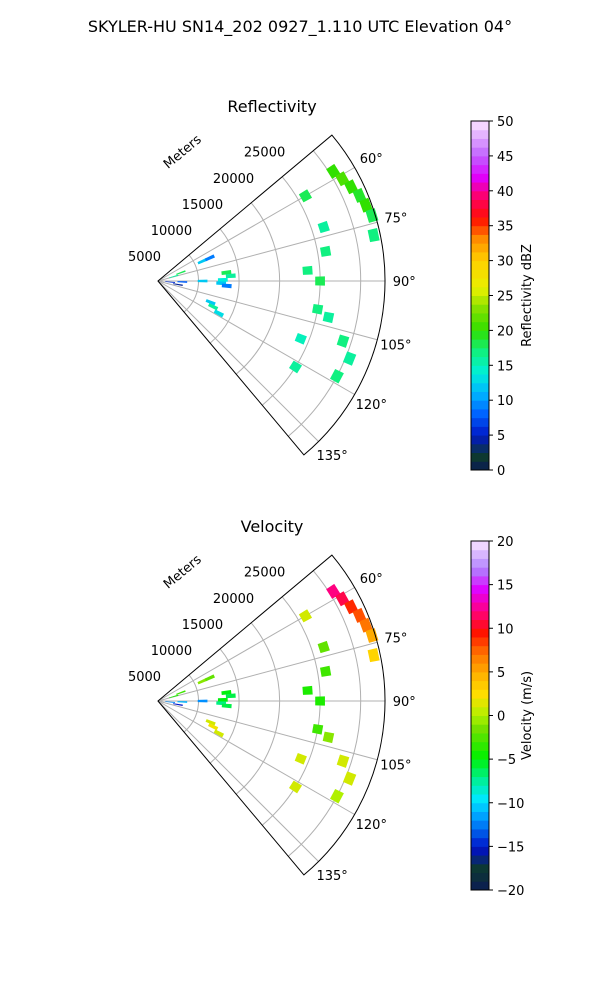  What do you see at coordinates (371, 159) in the screenshot?
I see `angle-tick-label: 60°` at bounding box center [371, 159].